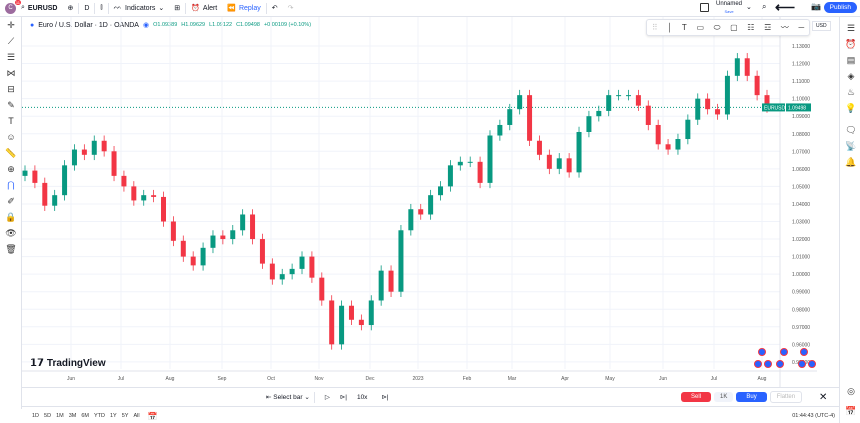  What do you see at coordinates (60, 416) in the screenshot?
I see `range-1m: 1M` at bounding box center [60, 416].